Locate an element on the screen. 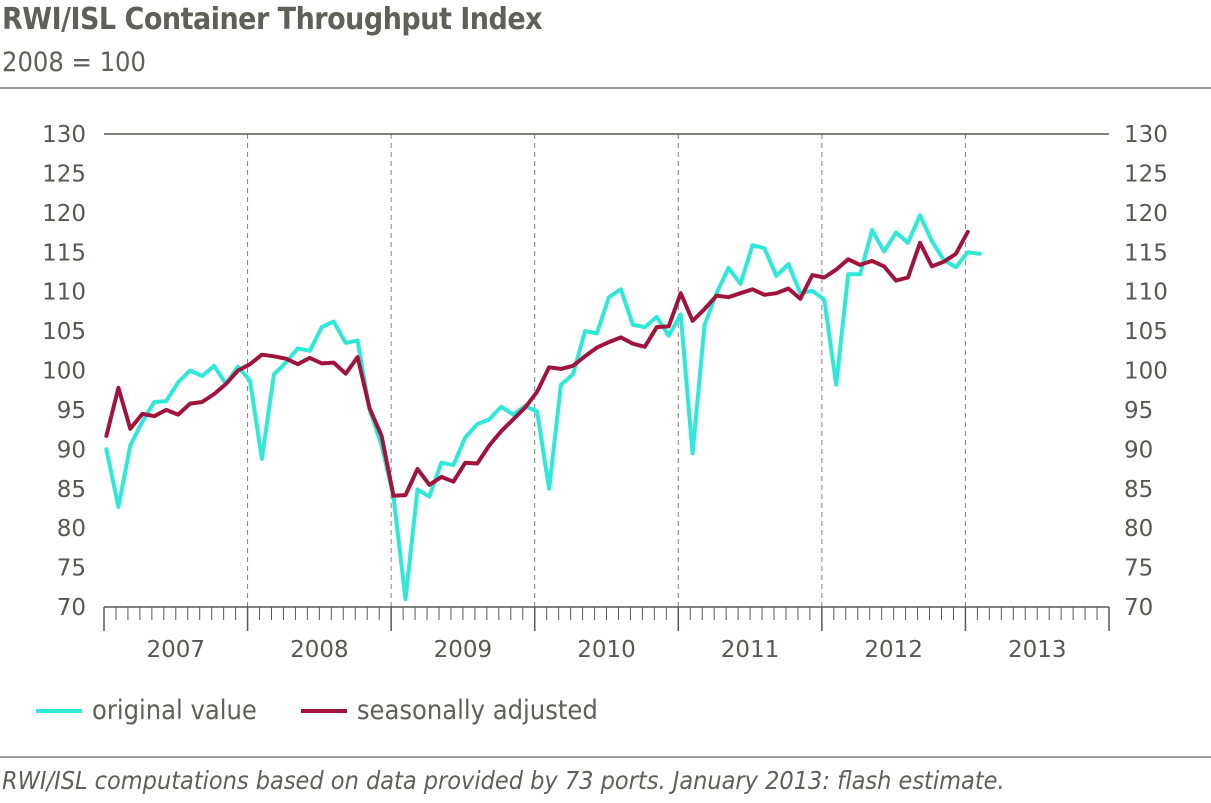  x-tick-label: 2007 is located at coordinates (176, 650).